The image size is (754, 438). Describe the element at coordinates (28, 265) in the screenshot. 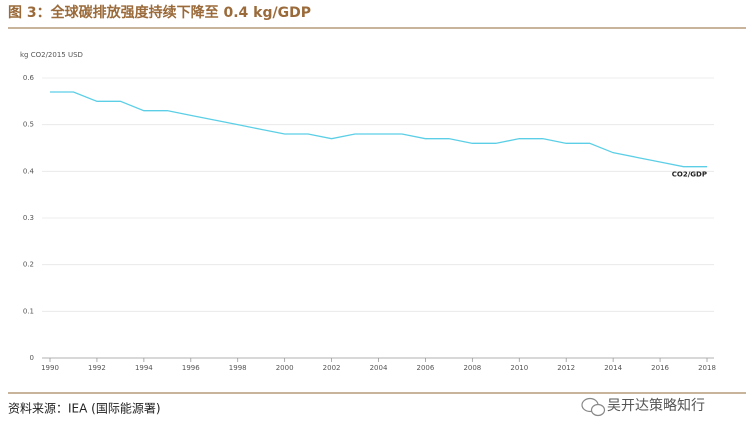

I see `y-tick-label: 0.2` at that location.